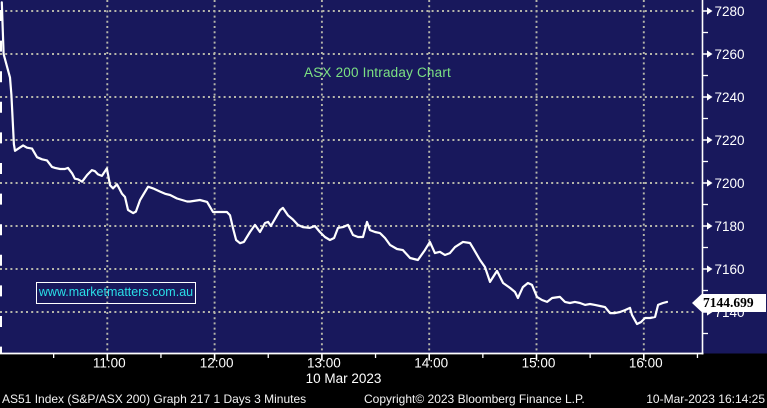 The height and width of the screenshot is (408, 767). Describe the element at coordinates (646, 363) in the screenshot. I see `x-tick-label: 16:00` at that location.